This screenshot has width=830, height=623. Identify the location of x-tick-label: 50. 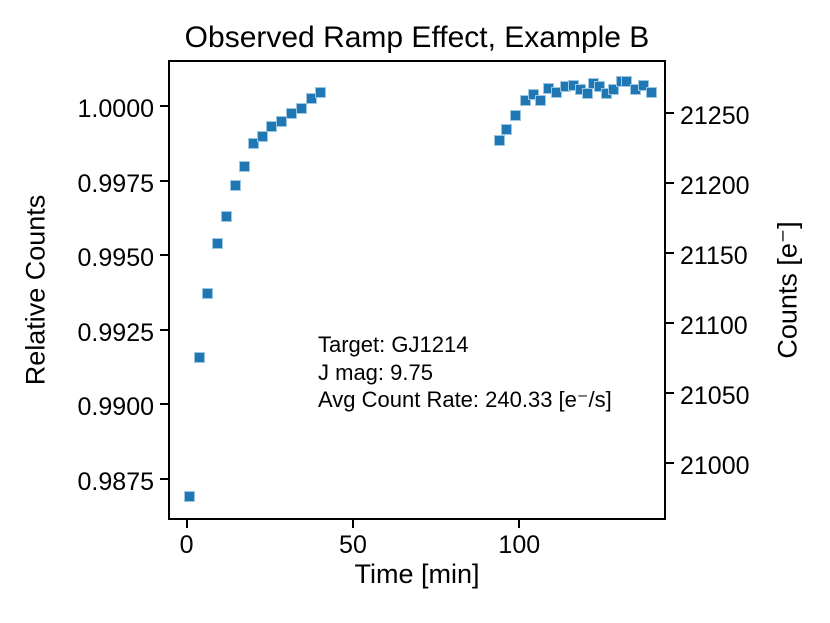
(353, 545).